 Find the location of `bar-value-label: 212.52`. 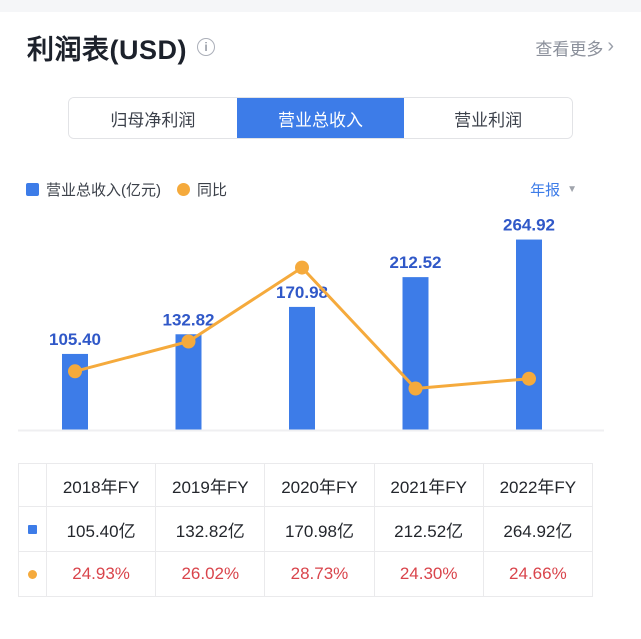

bar-value-label: 212.52 is located at coordinates (416, 262).